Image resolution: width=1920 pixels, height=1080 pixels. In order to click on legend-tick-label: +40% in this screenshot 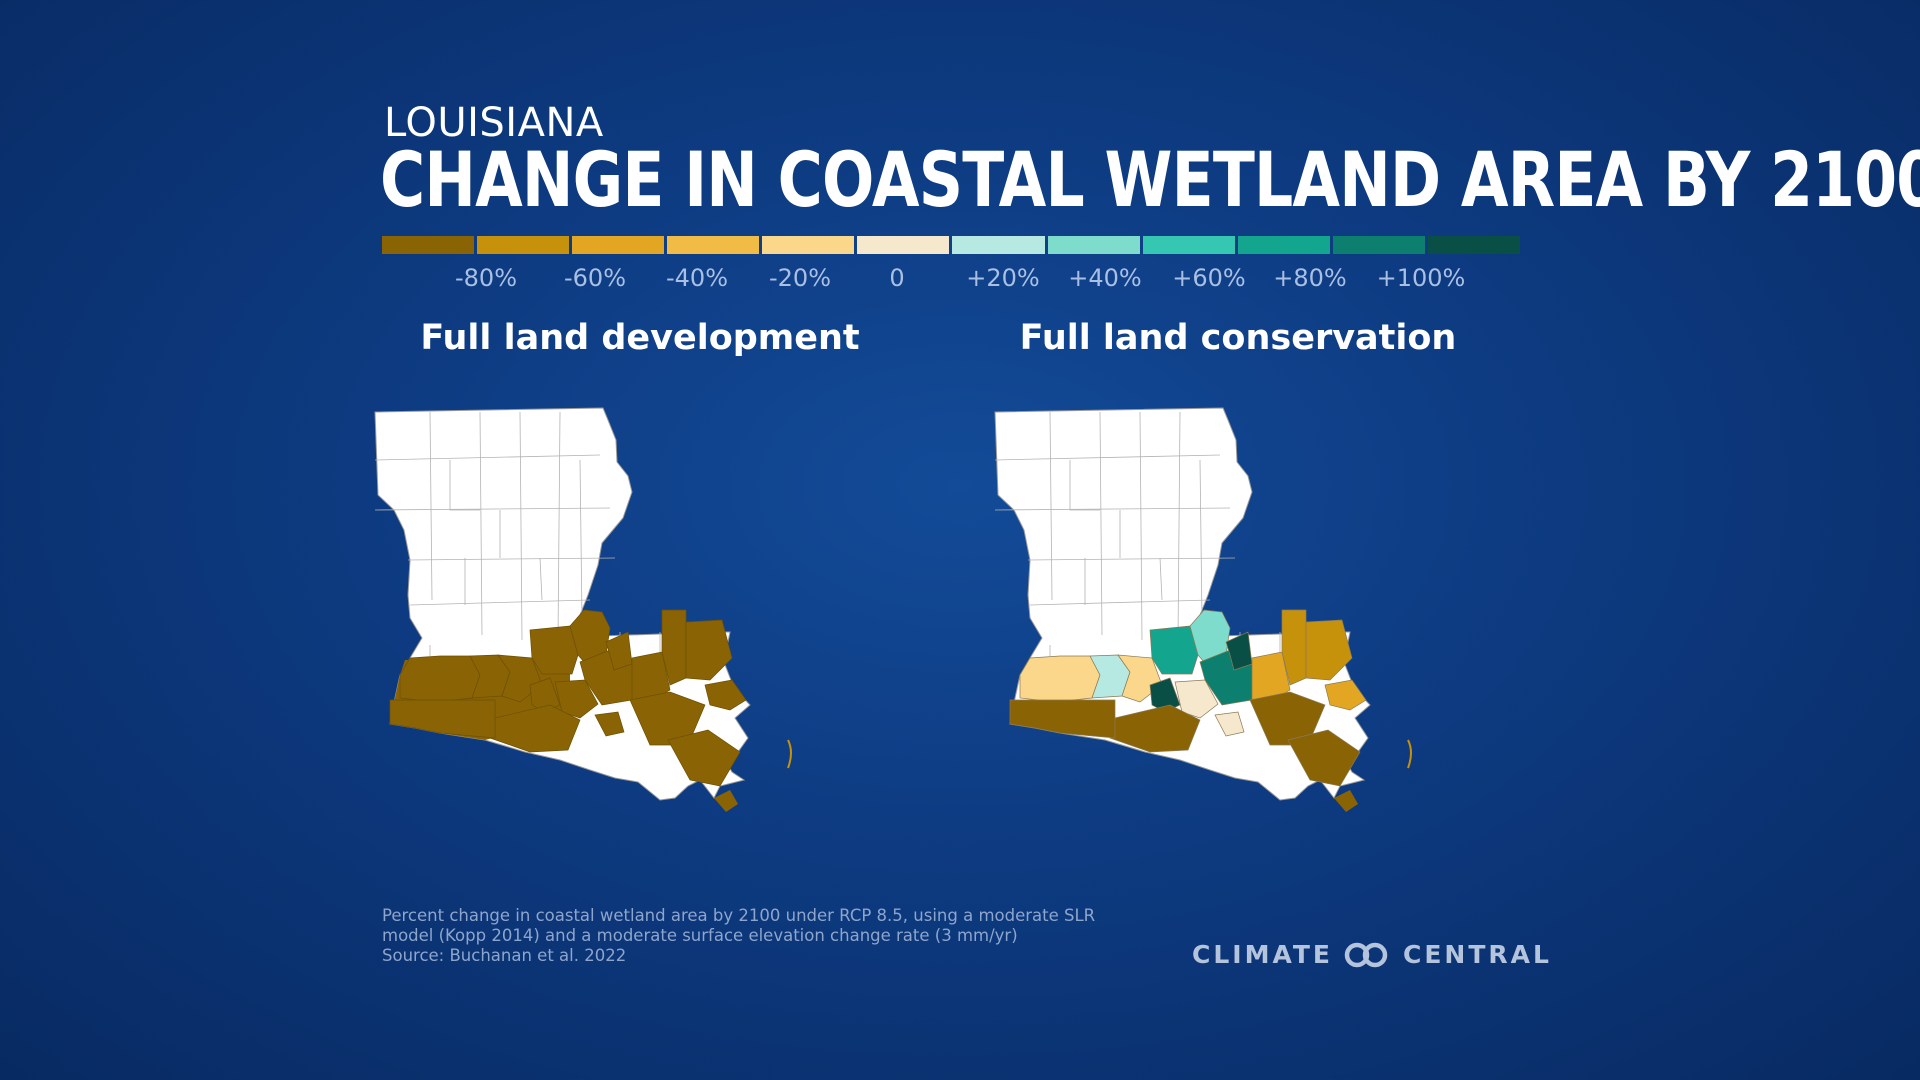, I will do `click(1105, 278)`.